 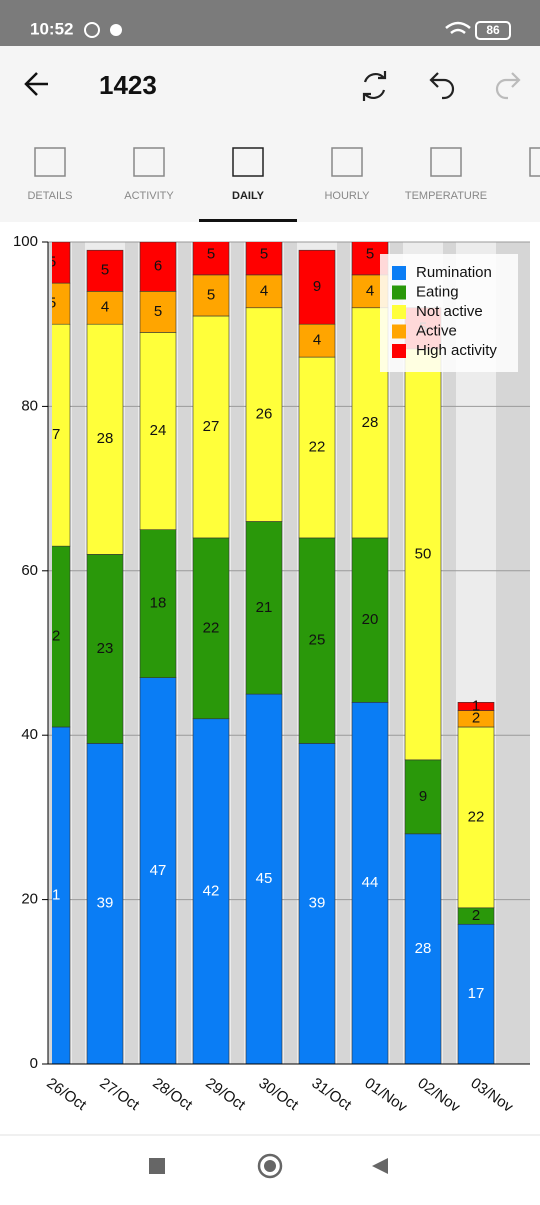 I want to click on tab: DAILY, so click(x=248, y=184).